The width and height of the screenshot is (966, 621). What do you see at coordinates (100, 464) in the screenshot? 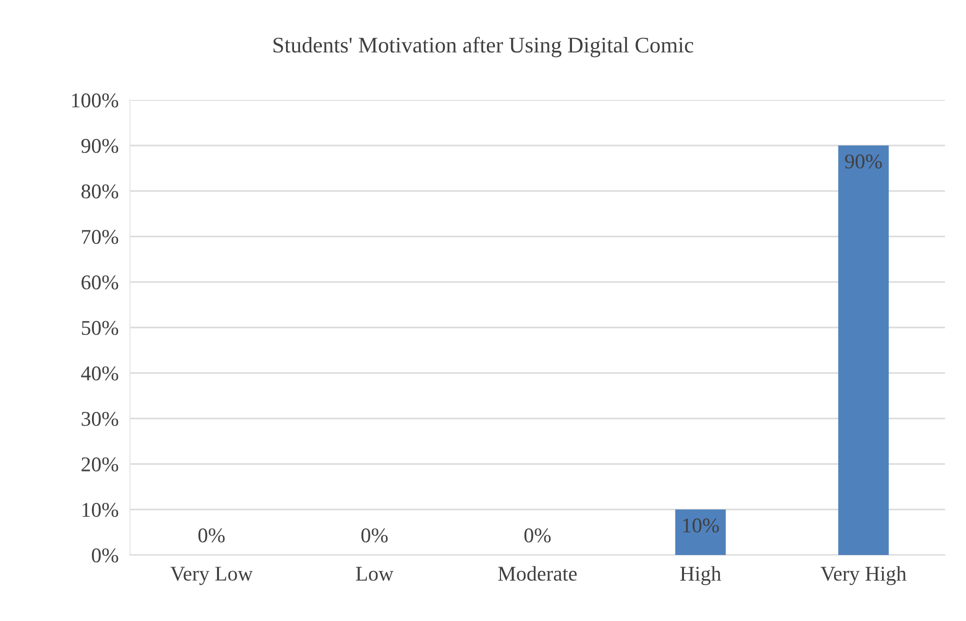
I see `y-tick-label: 20%` at bounding box center [100, 464].